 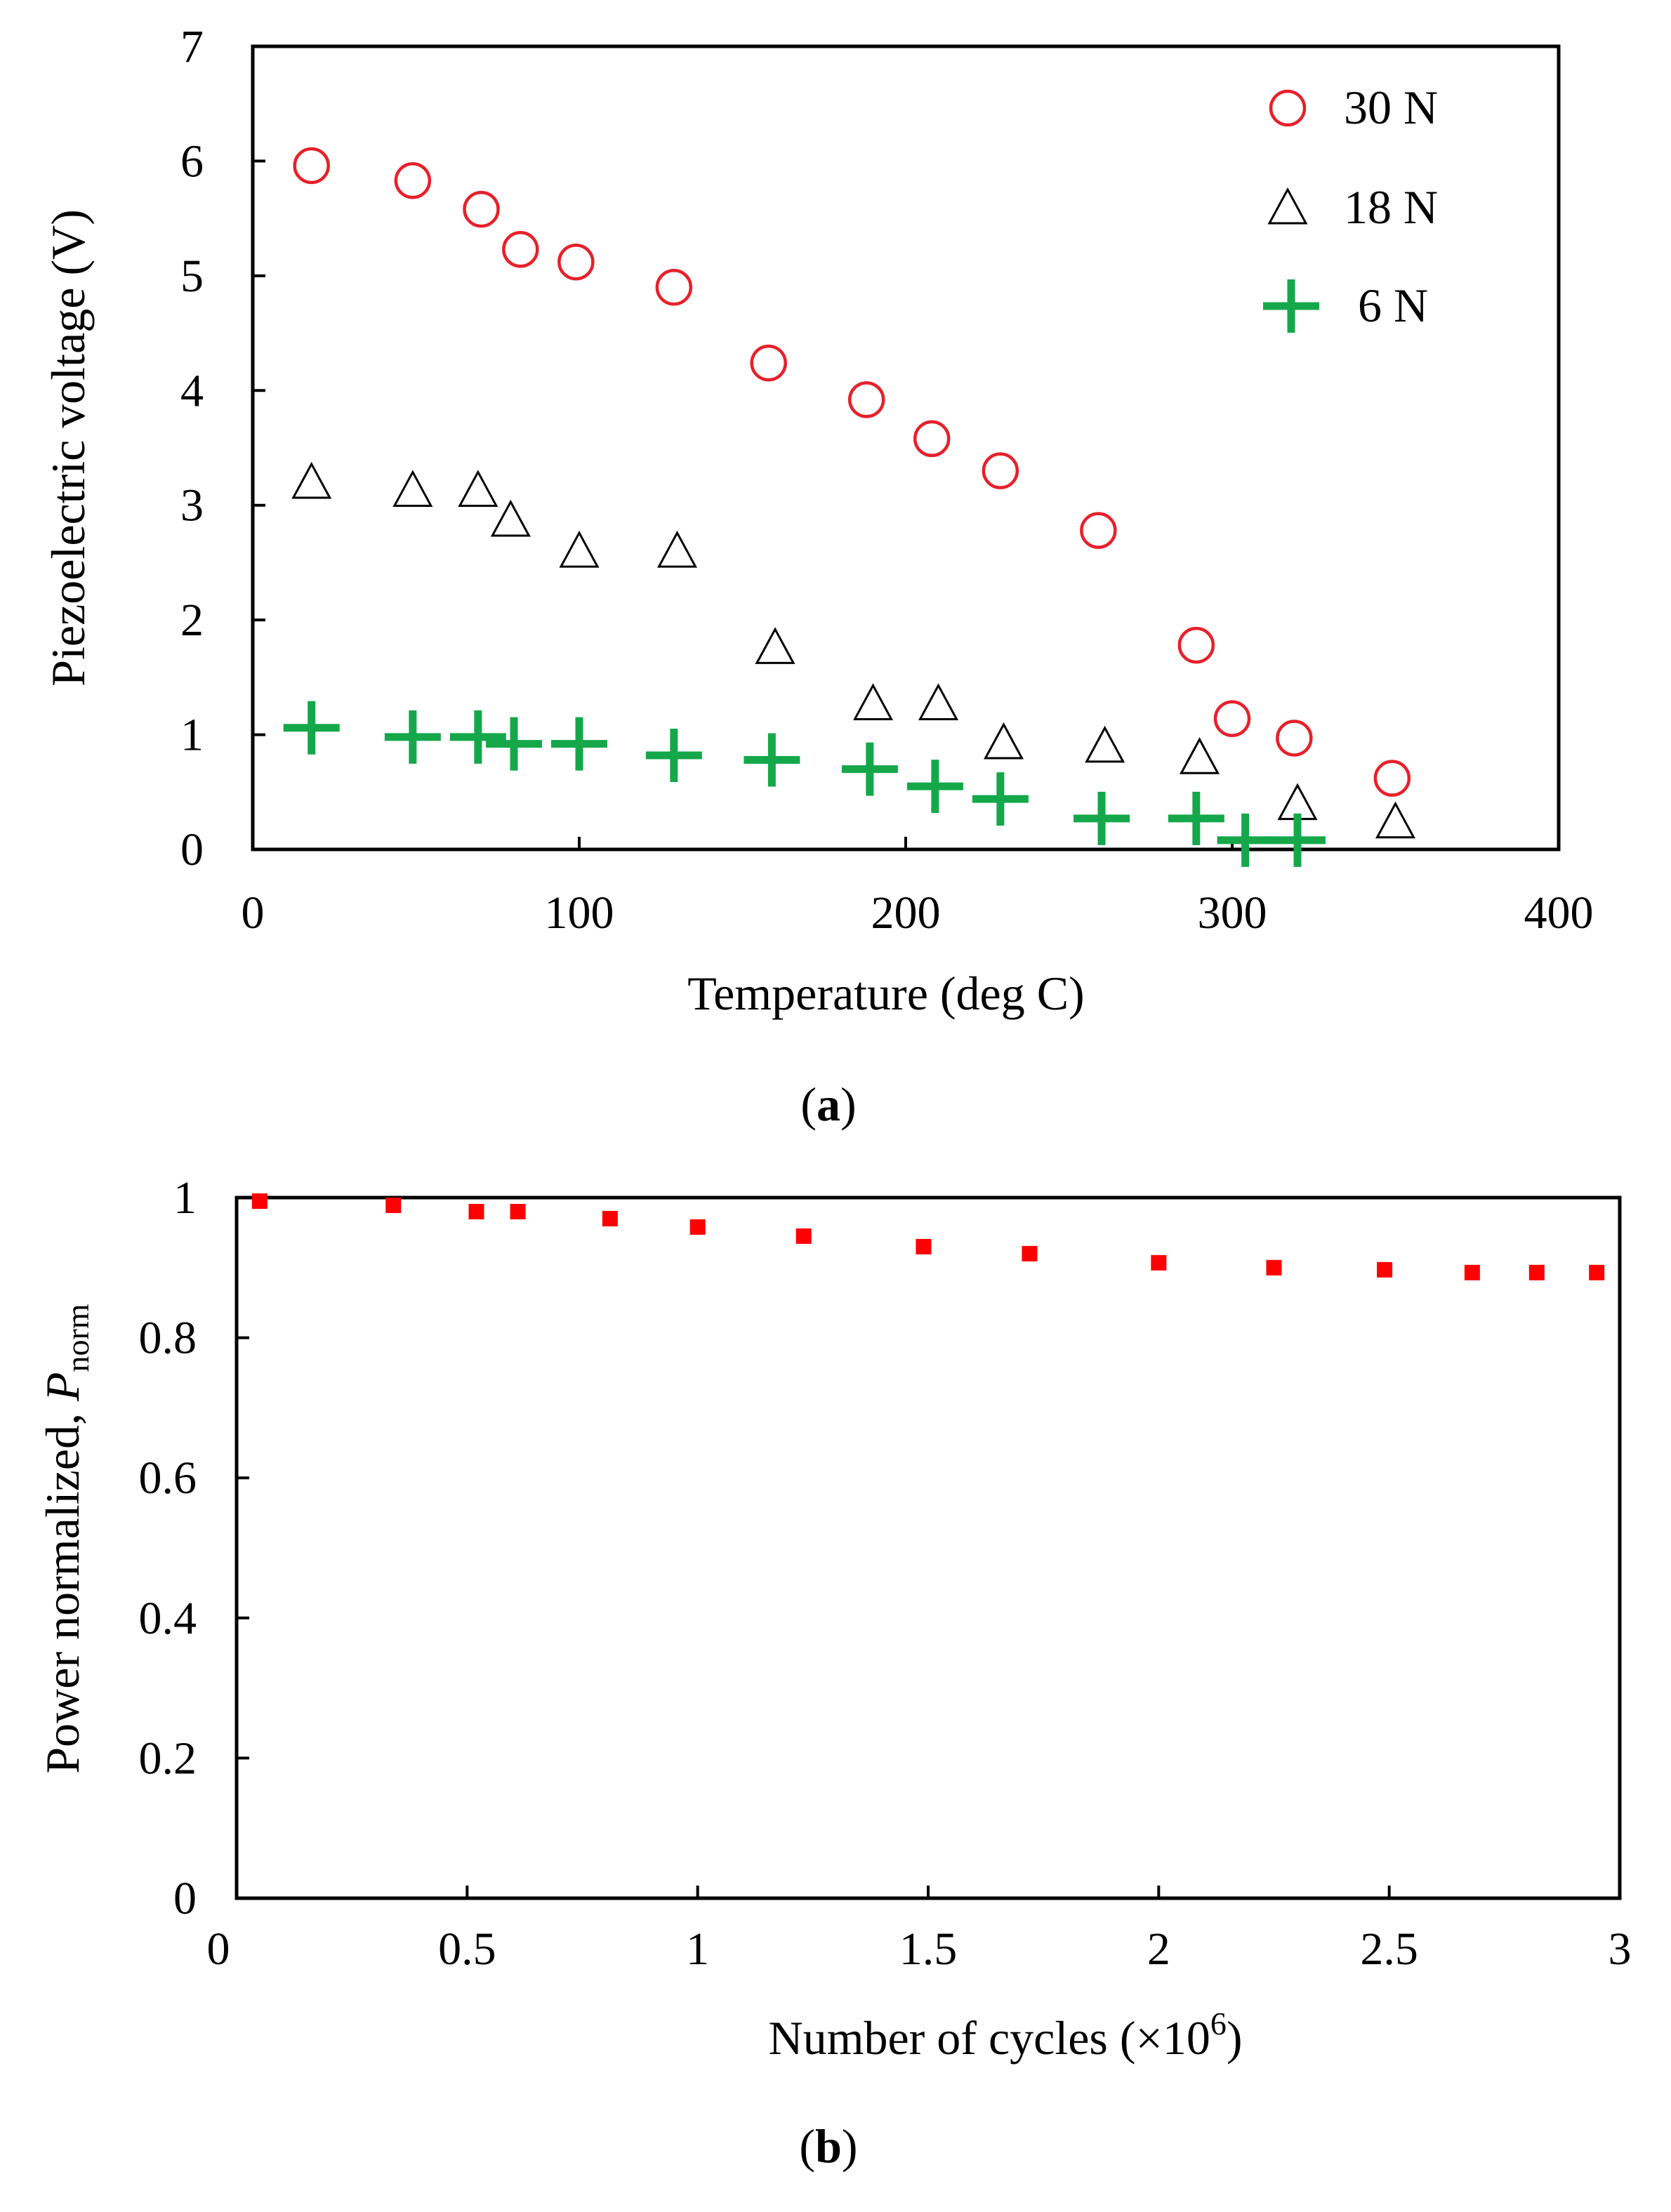 I want to click on chart-b-y-label-var: P, so click(x=62, y=1387).